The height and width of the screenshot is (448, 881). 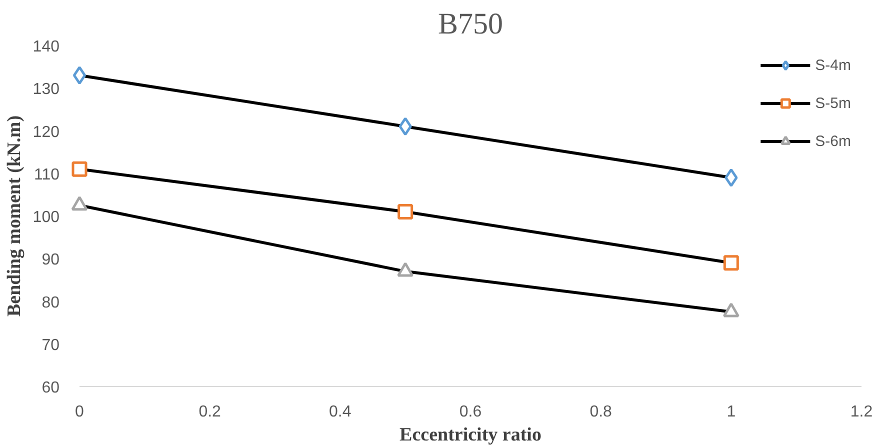 What do you see at coordinates (46, 132) in the screenshot?
I see `y-tick-label: 120` at bounding box center [46, 132].